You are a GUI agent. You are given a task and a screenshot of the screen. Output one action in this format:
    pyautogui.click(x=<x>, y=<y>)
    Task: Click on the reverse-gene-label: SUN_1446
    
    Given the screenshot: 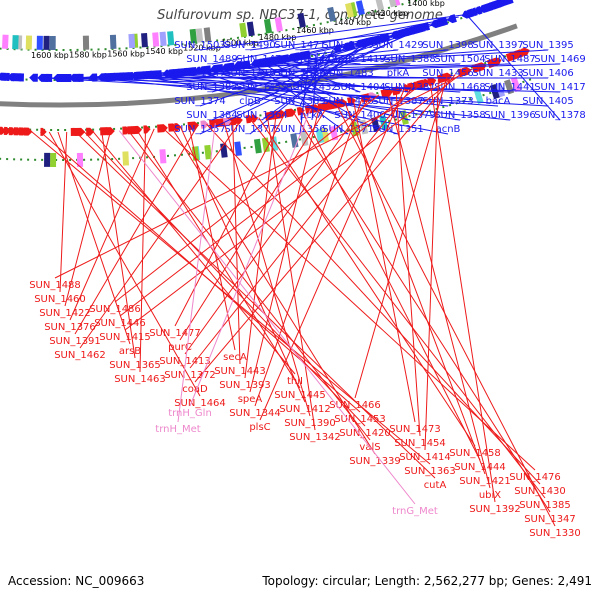 What is the action you would take?
    pyautogui.click(x=120, y=323)
    